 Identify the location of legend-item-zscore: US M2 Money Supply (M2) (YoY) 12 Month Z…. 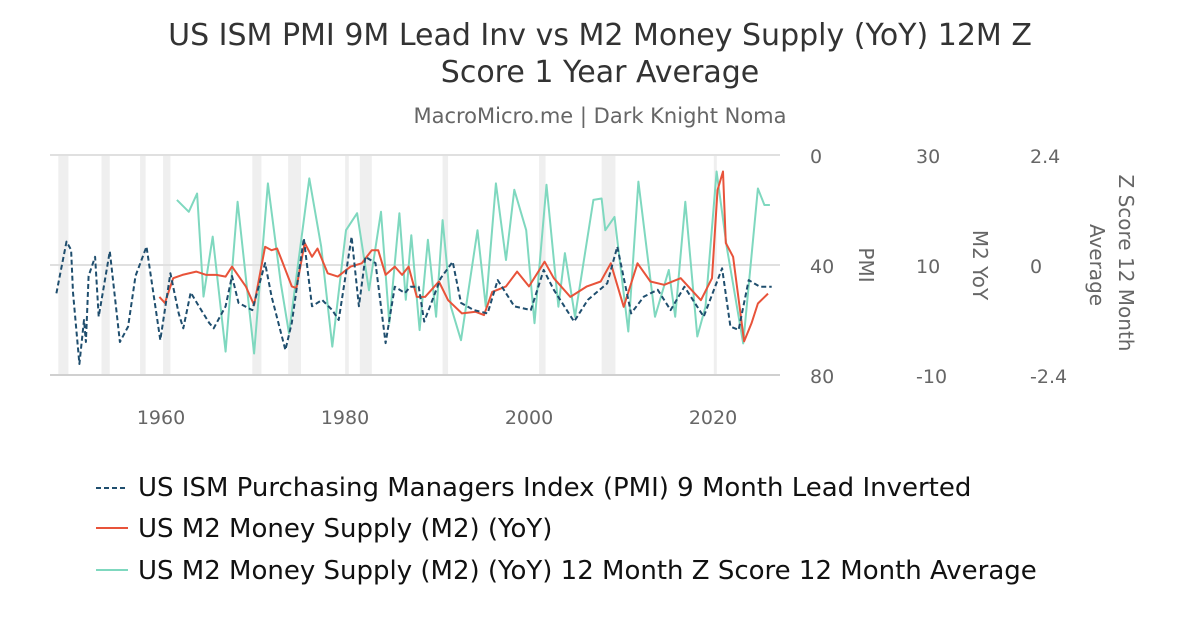
(566, 571).